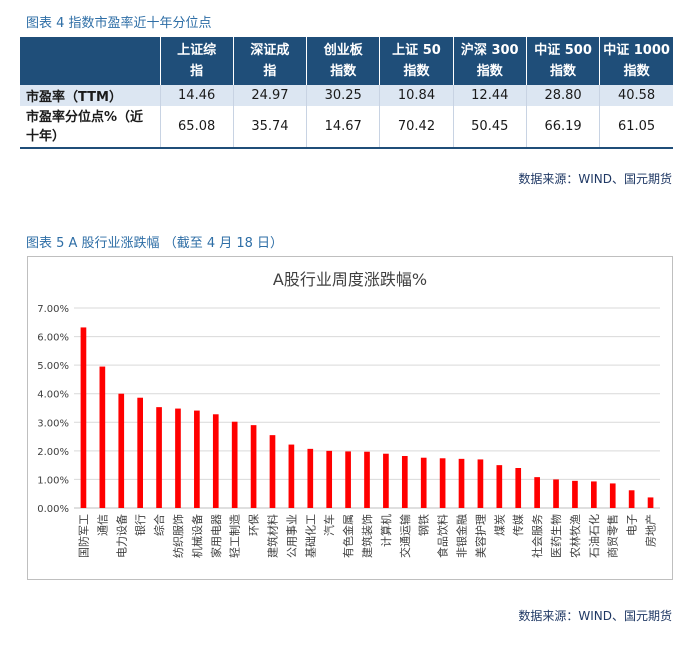 The height and width of the screenshot is (645, 700). Describe the element at coordinates (269, 127) in the screenshot. I see `table-cell: 35.74` at that location.